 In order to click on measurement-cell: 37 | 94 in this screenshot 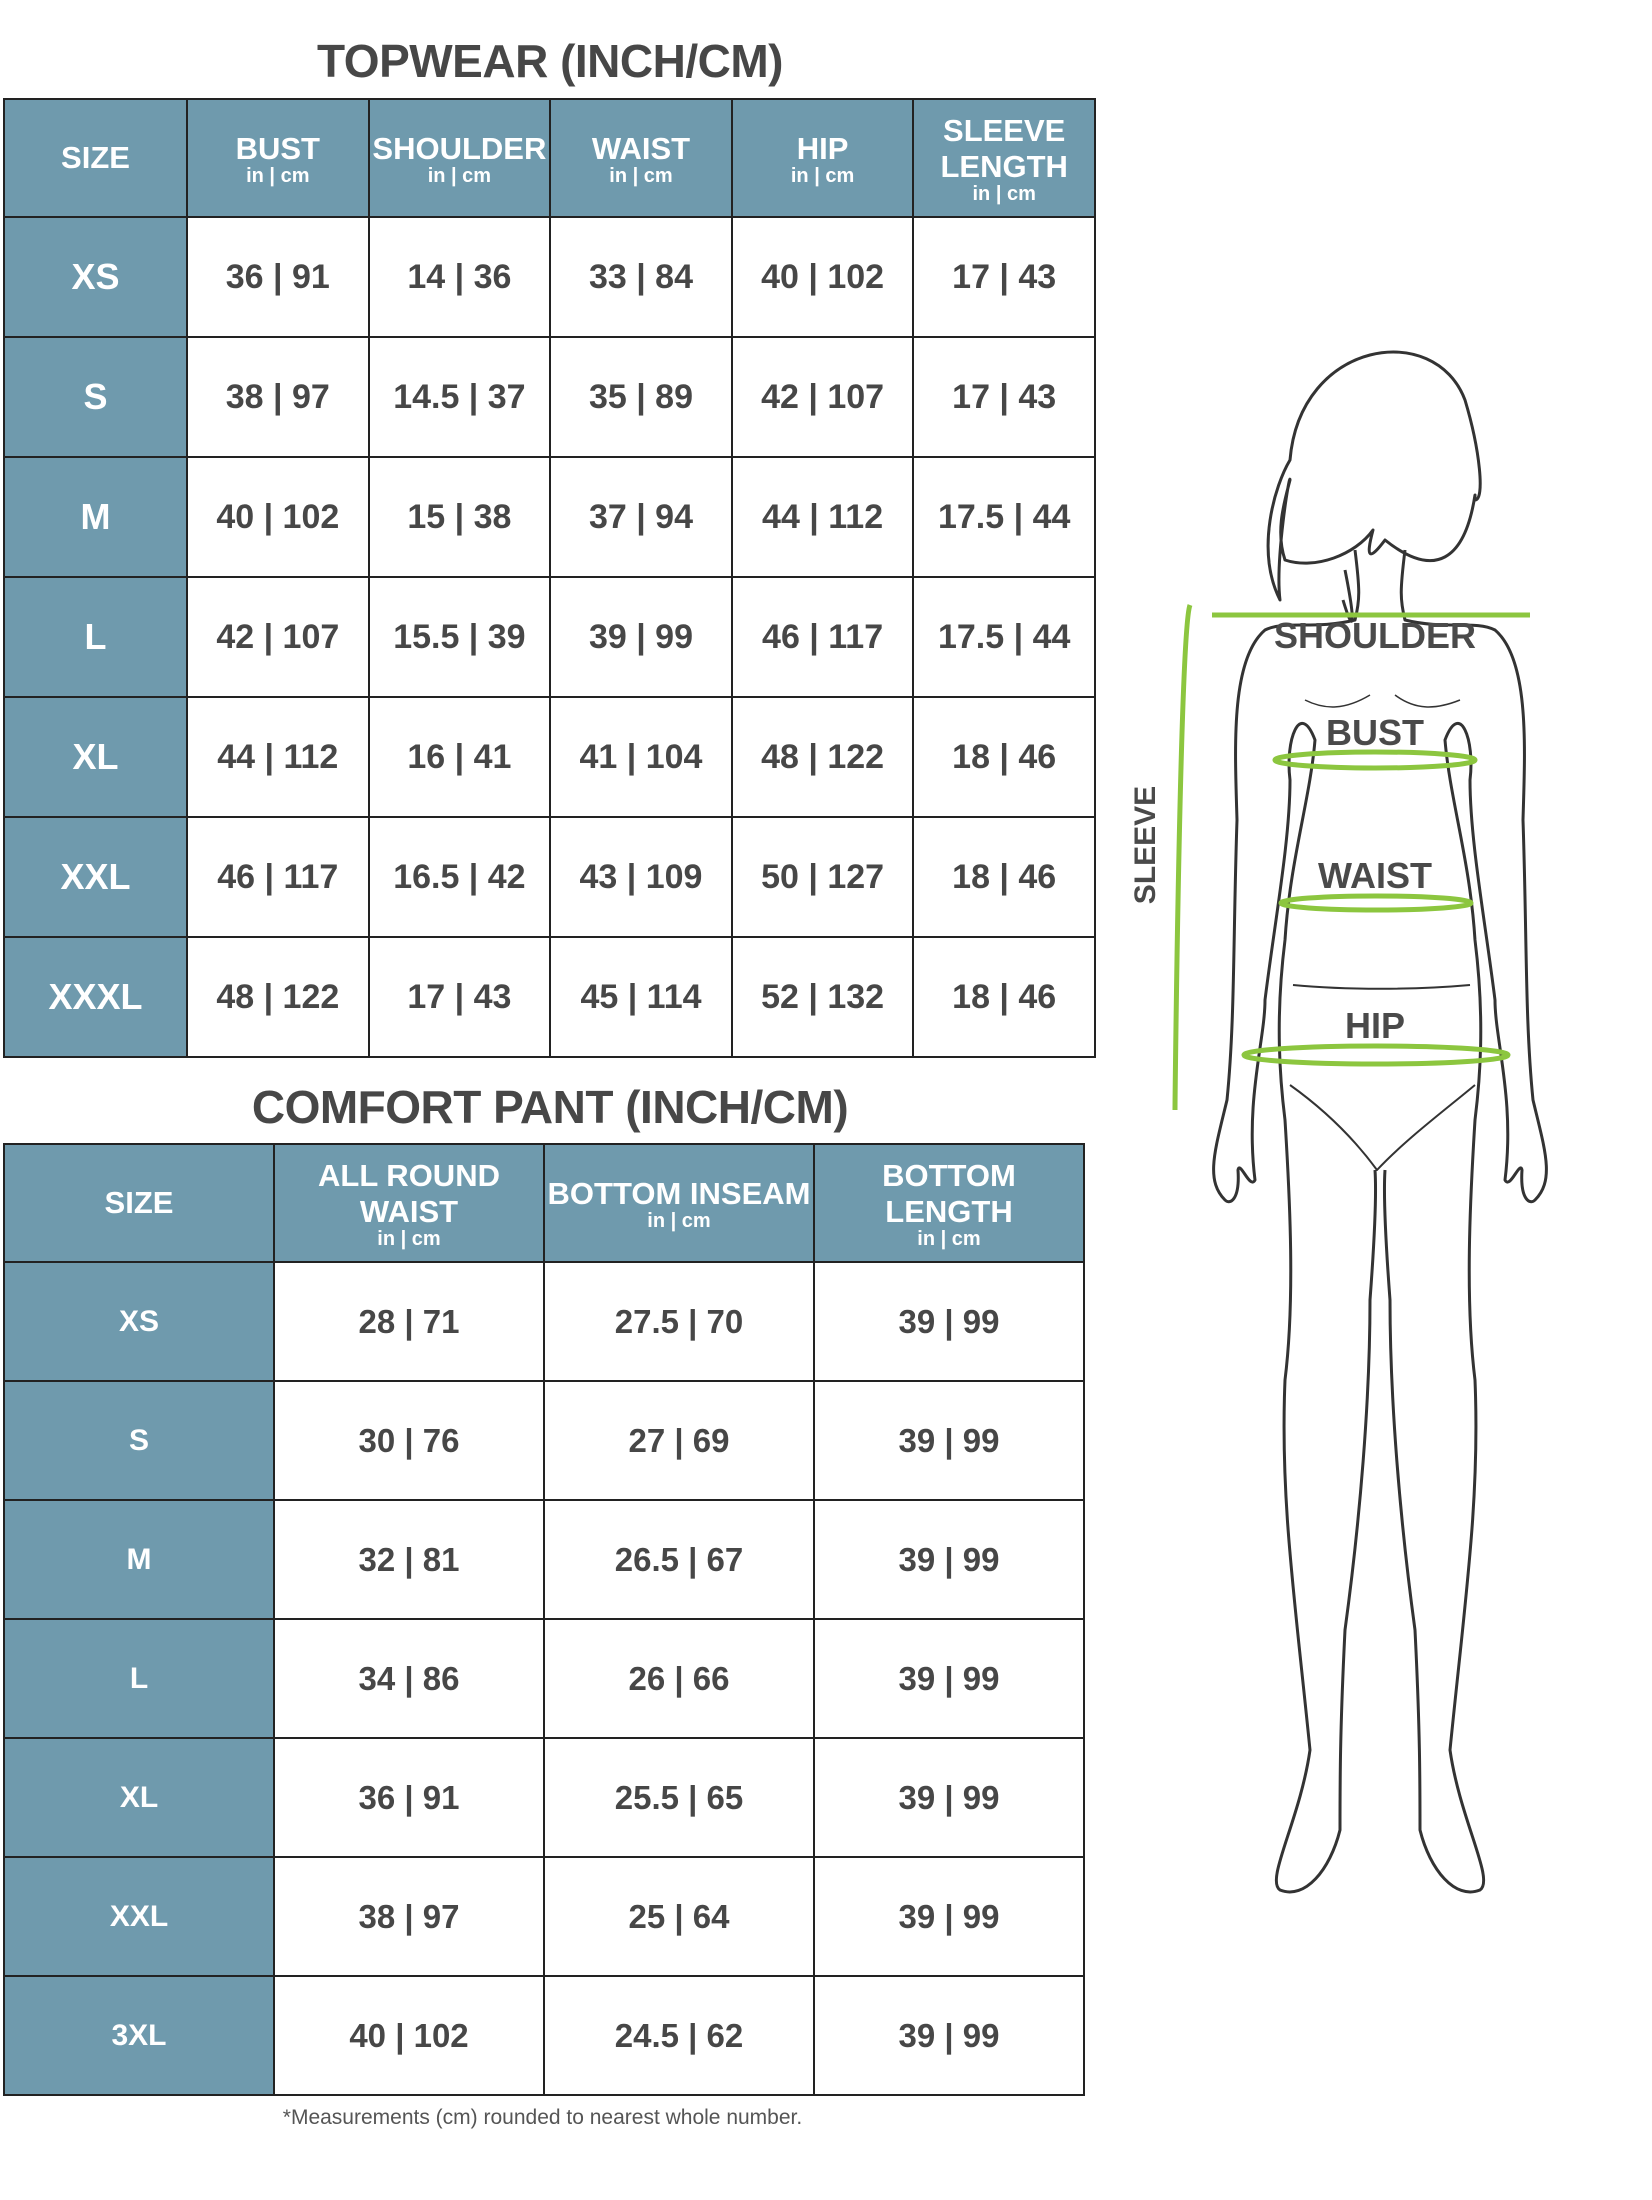, I will do `click(641, 517)`.